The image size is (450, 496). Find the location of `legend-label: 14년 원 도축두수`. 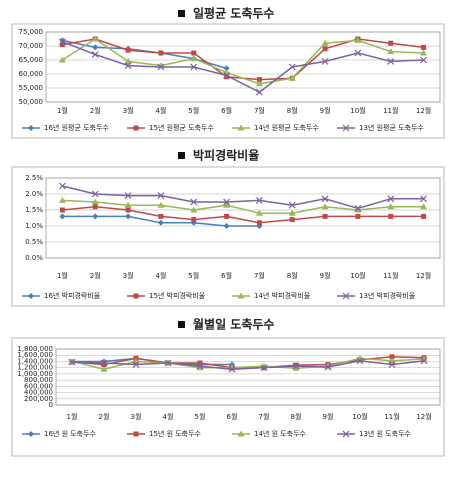

legend-label: 14년 원 도축두수 is located at coordinates (280, 433).